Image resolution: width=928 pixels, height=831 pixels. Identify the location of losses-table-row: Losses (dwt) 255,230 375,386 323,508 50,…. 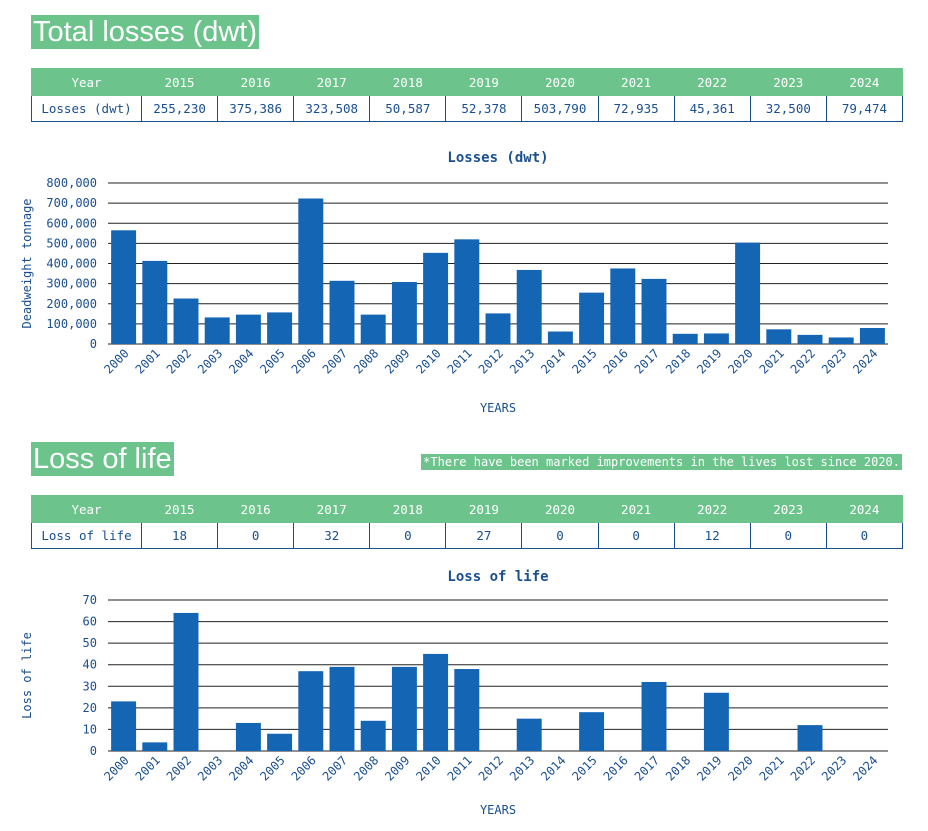
(467, 108).